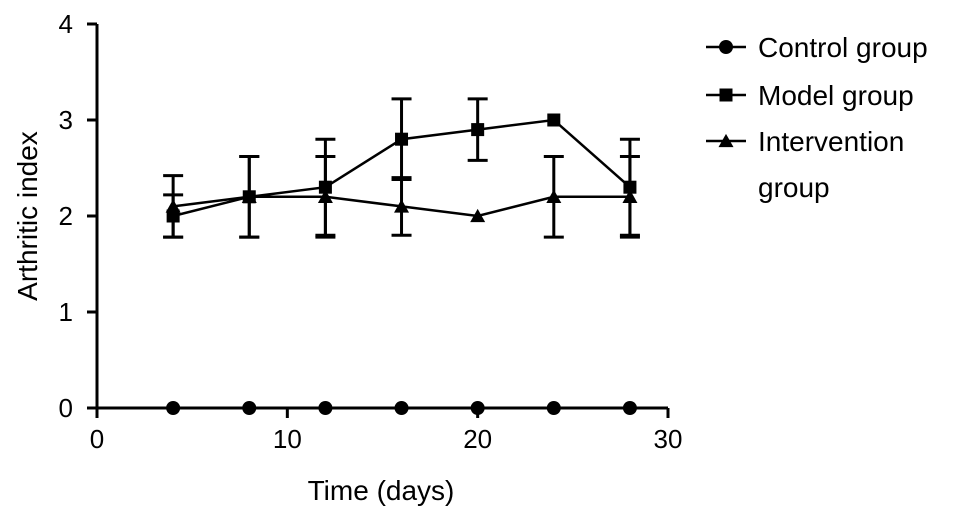  Describe the element at coordinates (66, 408) in the screenshot. I see `y-tick-label: 0` at that location.